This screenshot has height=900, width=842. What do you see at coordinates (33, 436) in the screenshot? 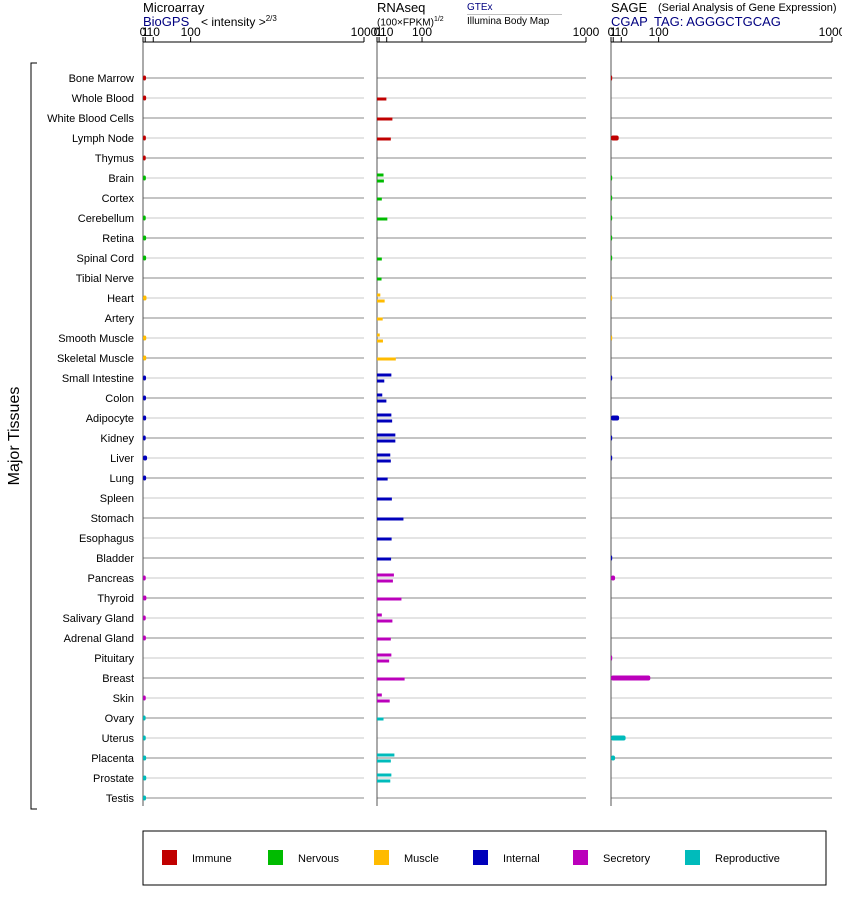
I see `tissue-bracket` at bounding box center [33, 436].